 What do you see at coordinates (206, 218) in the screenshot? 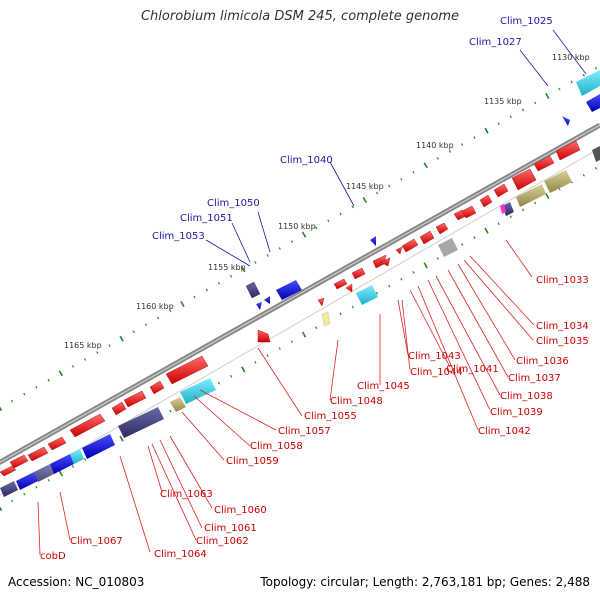
I see `gene-label: Clim_1051` at bounding box center [206, 218].